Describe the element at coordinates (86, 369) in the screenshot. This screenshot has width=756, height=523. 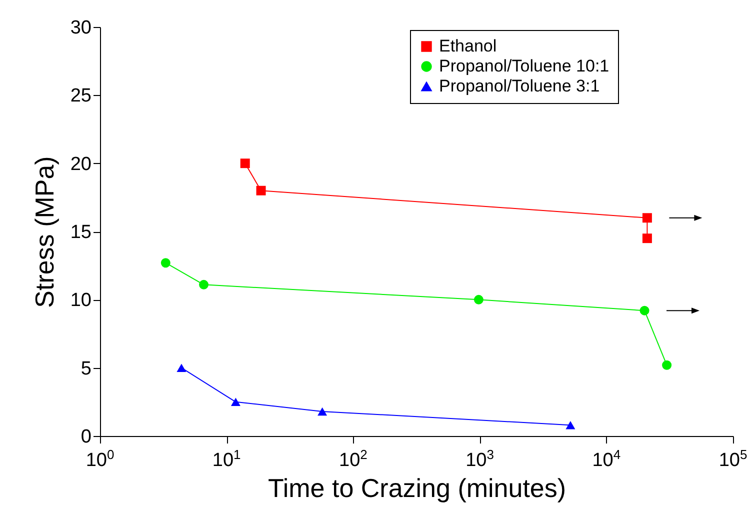
I see `y-tick-label: 5` at that location.